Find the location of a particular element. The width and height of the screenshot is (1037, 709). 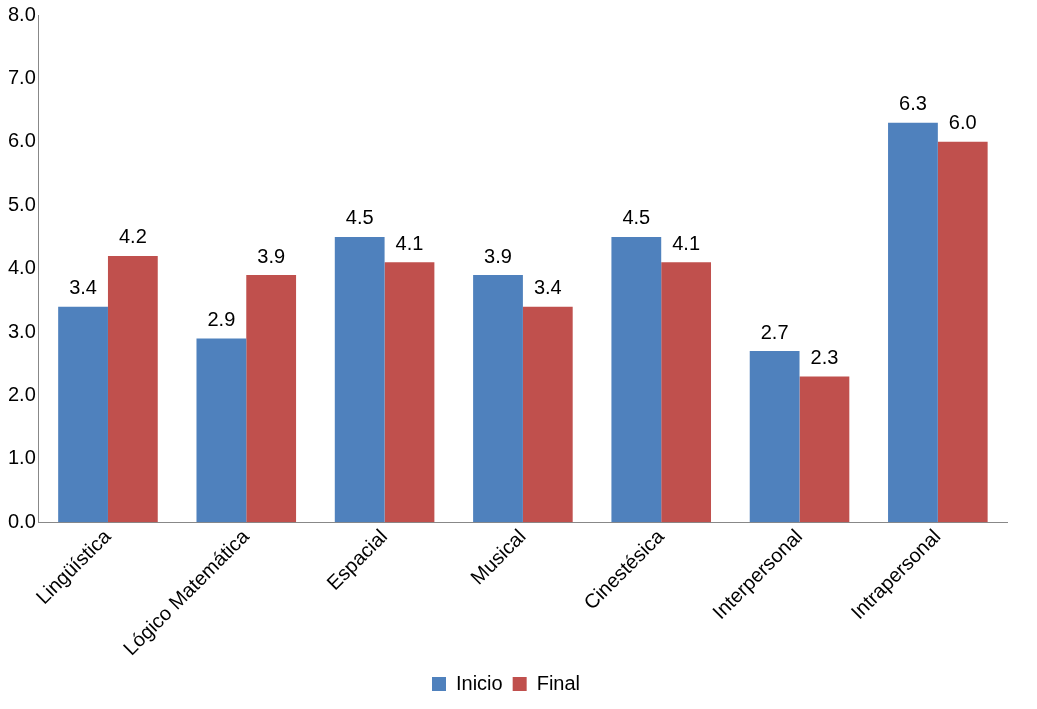

y-tick-label: 1.0 is located at coordinates (21, 457).